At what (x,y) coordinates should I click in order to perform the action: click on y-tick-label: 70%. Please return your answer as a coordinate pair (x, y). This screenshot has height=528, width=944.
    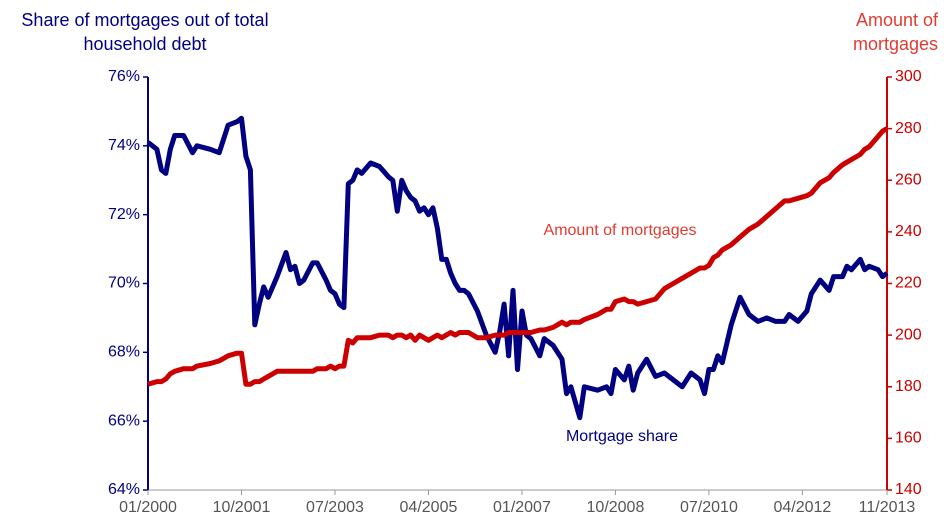
    Looking at the image, I should click on (124, 283).